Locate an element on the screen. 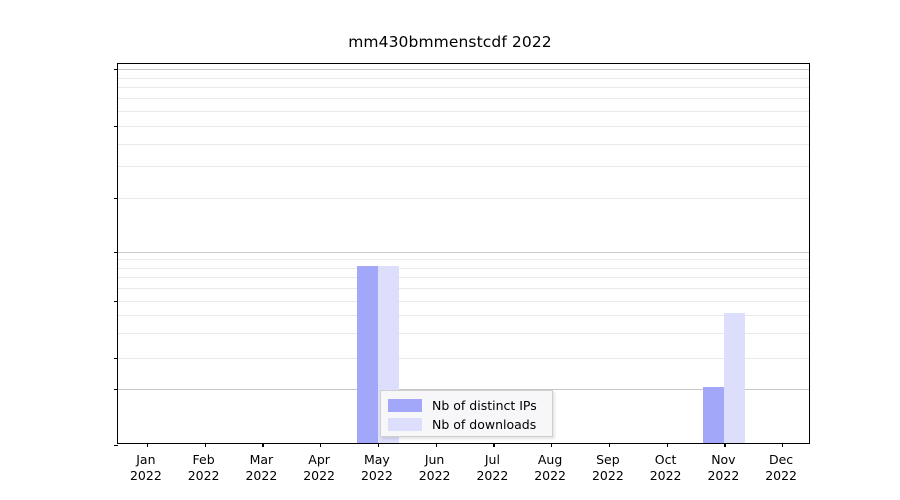 The image size is (900, 500). x-tick-label: Sep 2022 is located at coordinates (608, 468).